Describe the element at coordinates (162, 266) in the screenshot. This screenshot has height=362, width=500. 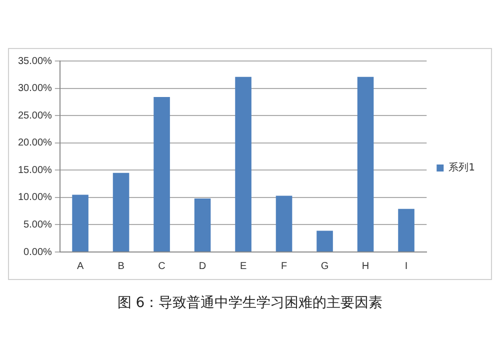
I see `x-tick-label: C` at that location.